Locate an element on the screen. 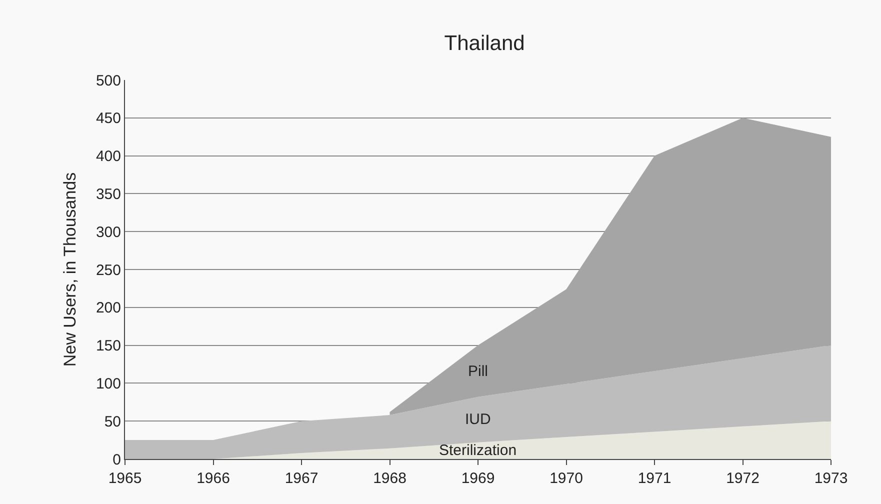 This screenshot has width=881, height=504. y-tick-label: 0 is located at coordinates (116, 459).